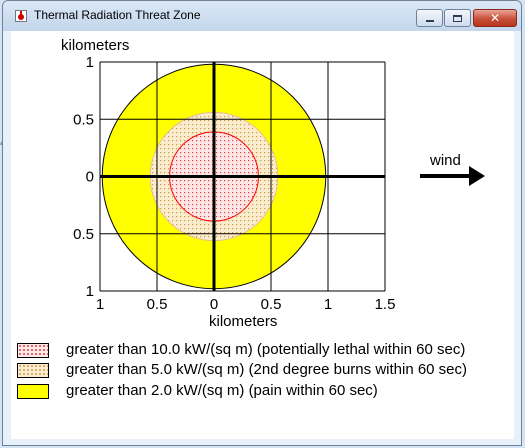 The height and width of the screenshot is (448, 525). What do you see at coordinates (262, 16) in the screenshot?
I see `title-bar: Thermal Radiation Threat Zone ✕` at bounding box center [262, 16].